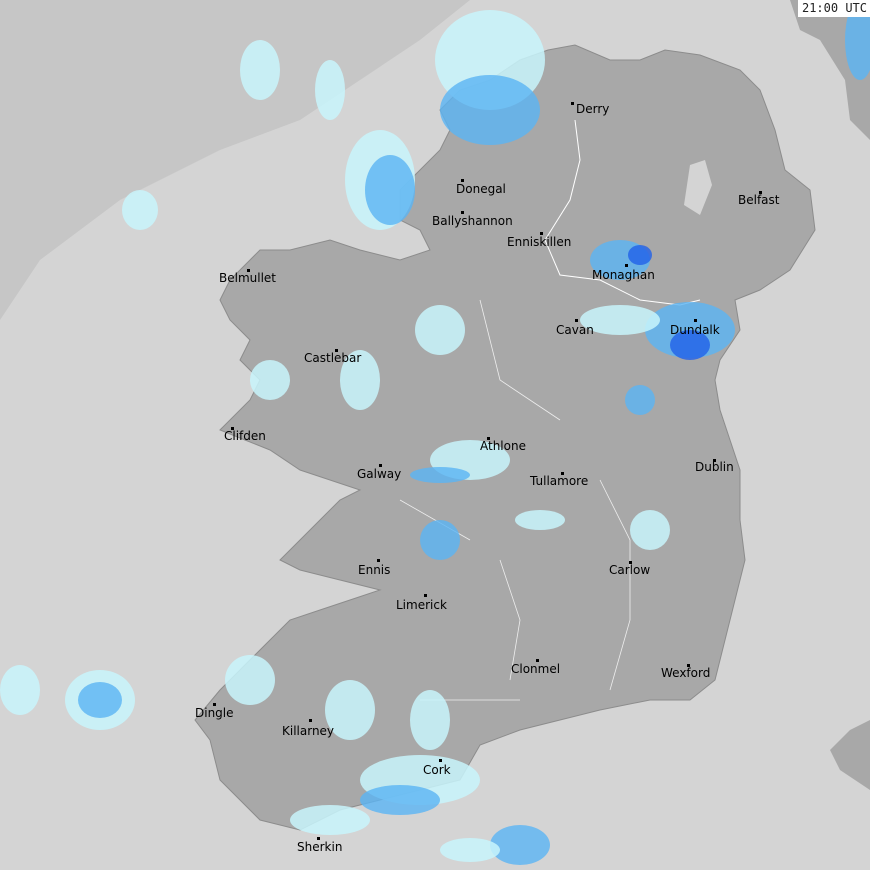  Describe the element at coordinates (245, 436) in the screenshot. I see `town-label: Clifden` at that location.